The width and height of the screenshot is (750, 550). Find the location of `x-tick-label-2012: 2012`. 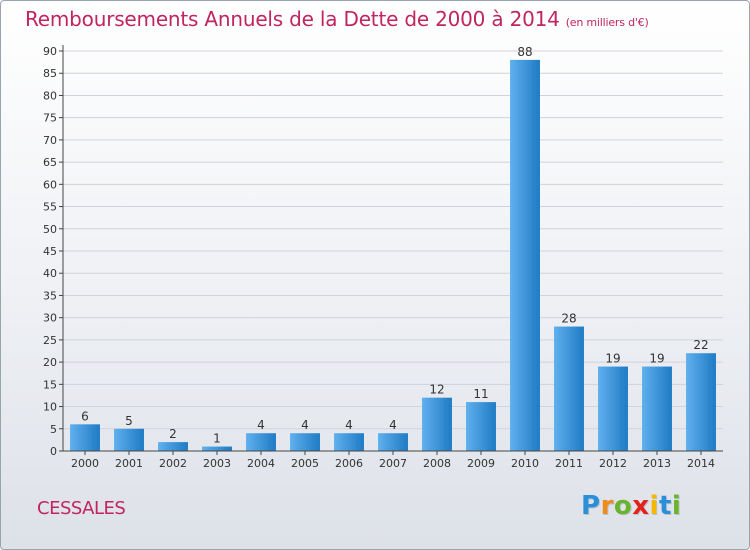

x-tick-label-2012: 2012 is located at coordinates (613, 463).